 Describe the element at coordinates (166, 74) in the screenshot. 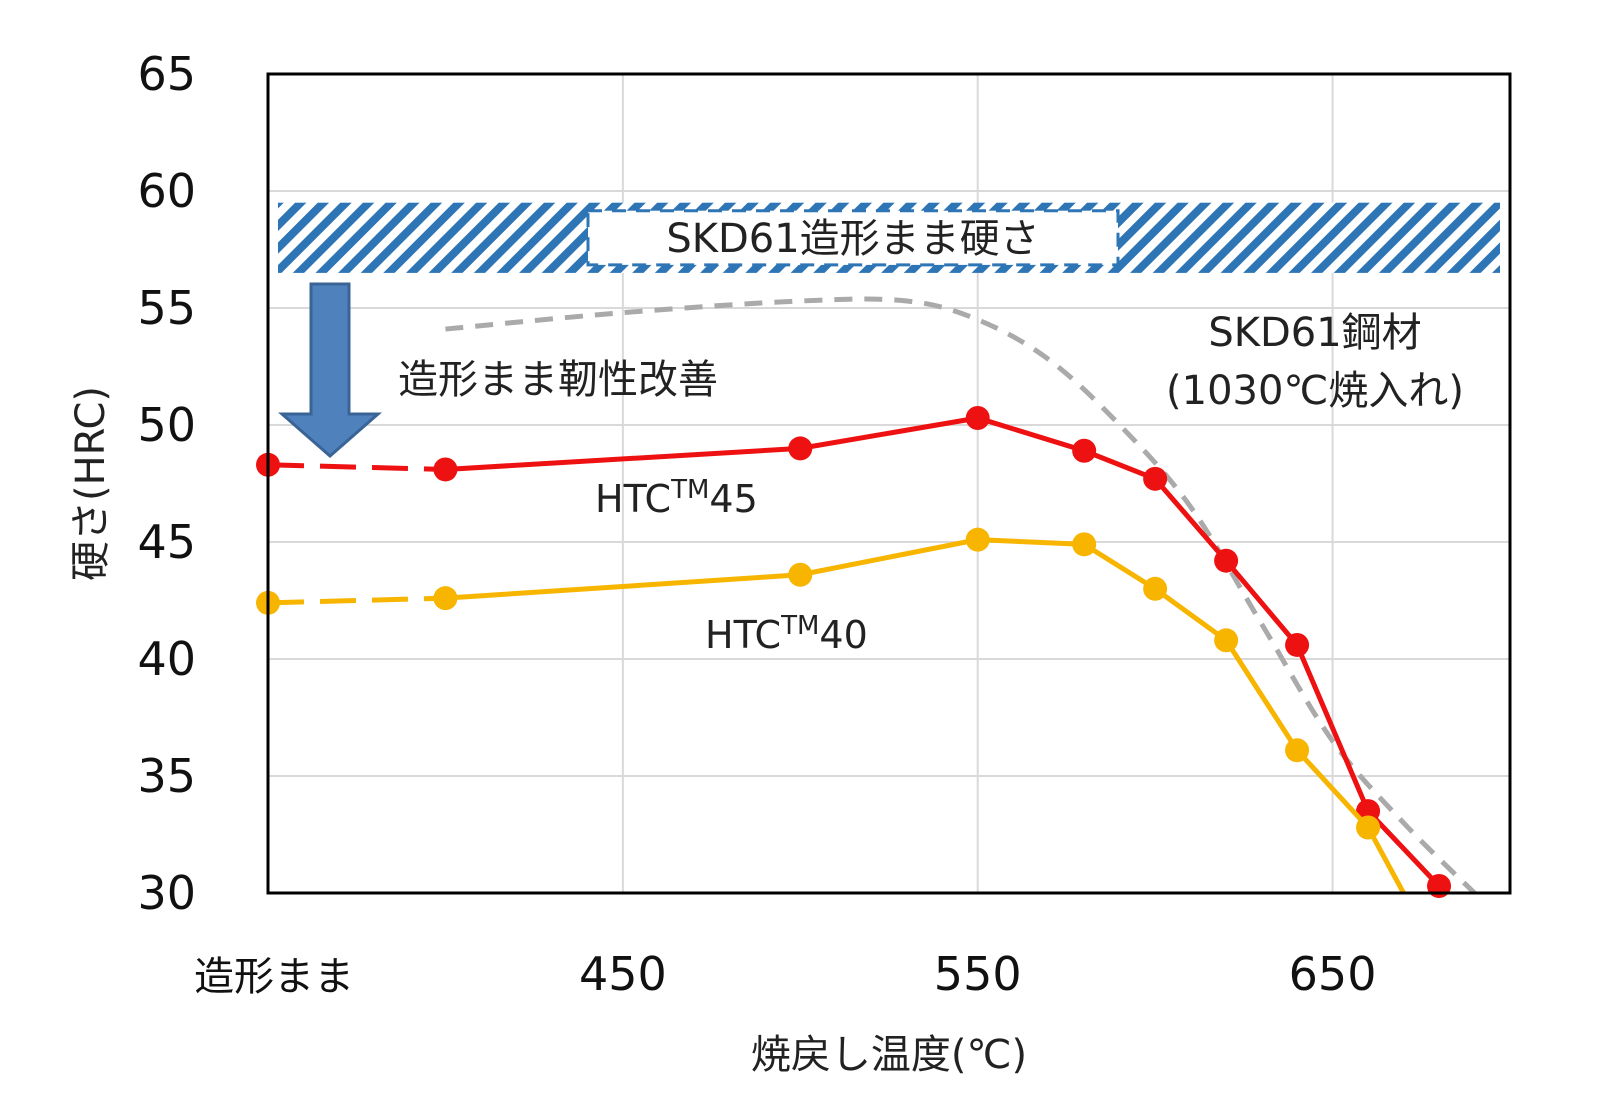

I see `y-tick-label: 65` at that location.